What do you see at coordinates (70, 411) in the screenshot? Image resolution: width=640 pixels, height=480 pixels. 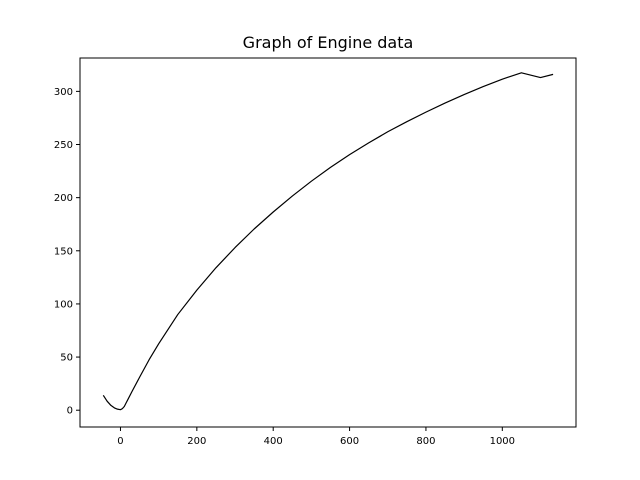 I see `y-tick-label: 0` at bounding box center [70, 411].